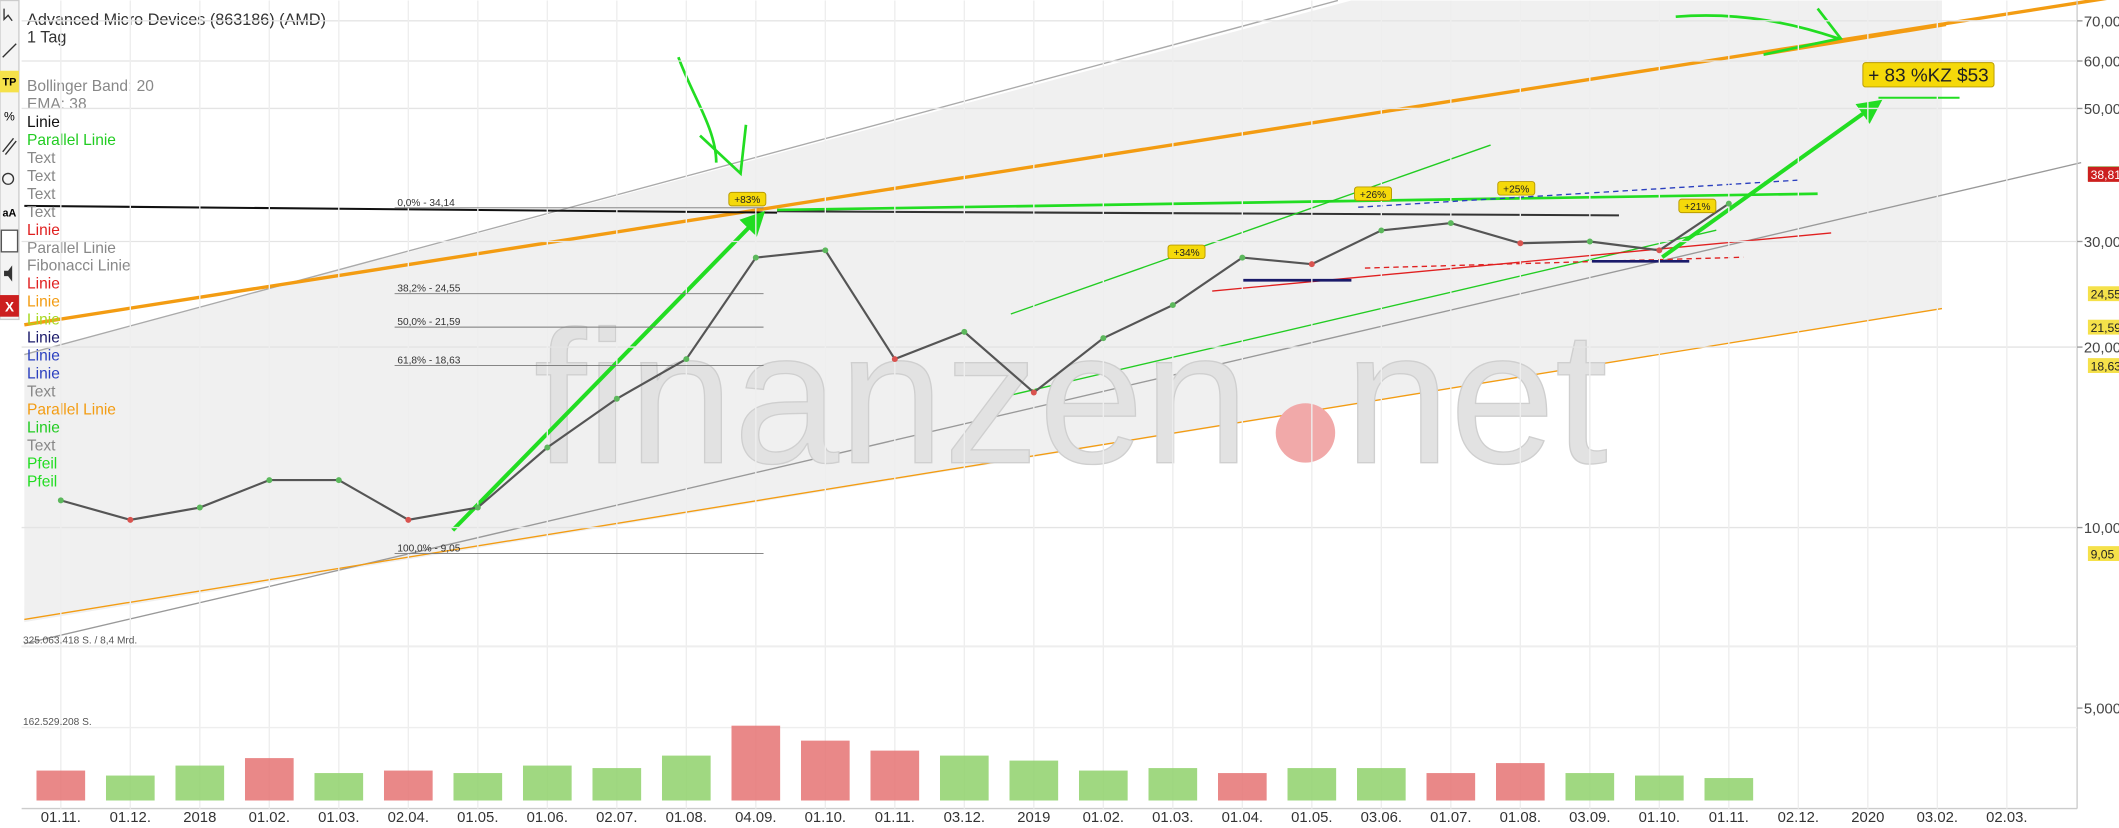 This screenshot has height=828, width=2119. Describe the element at coordinates (1381, 818) in the screenshot. I see `x-tick-label: 03.06.` at that location.